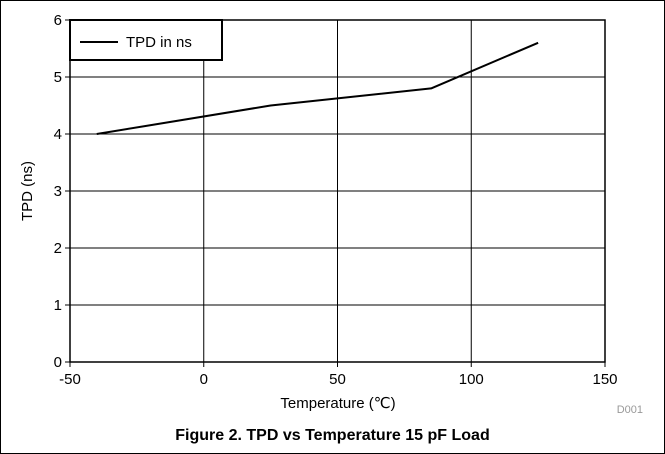 The height and width of the screenshot is (454, 665). I want to click on y-tick-label: 3, so click(58, 191).